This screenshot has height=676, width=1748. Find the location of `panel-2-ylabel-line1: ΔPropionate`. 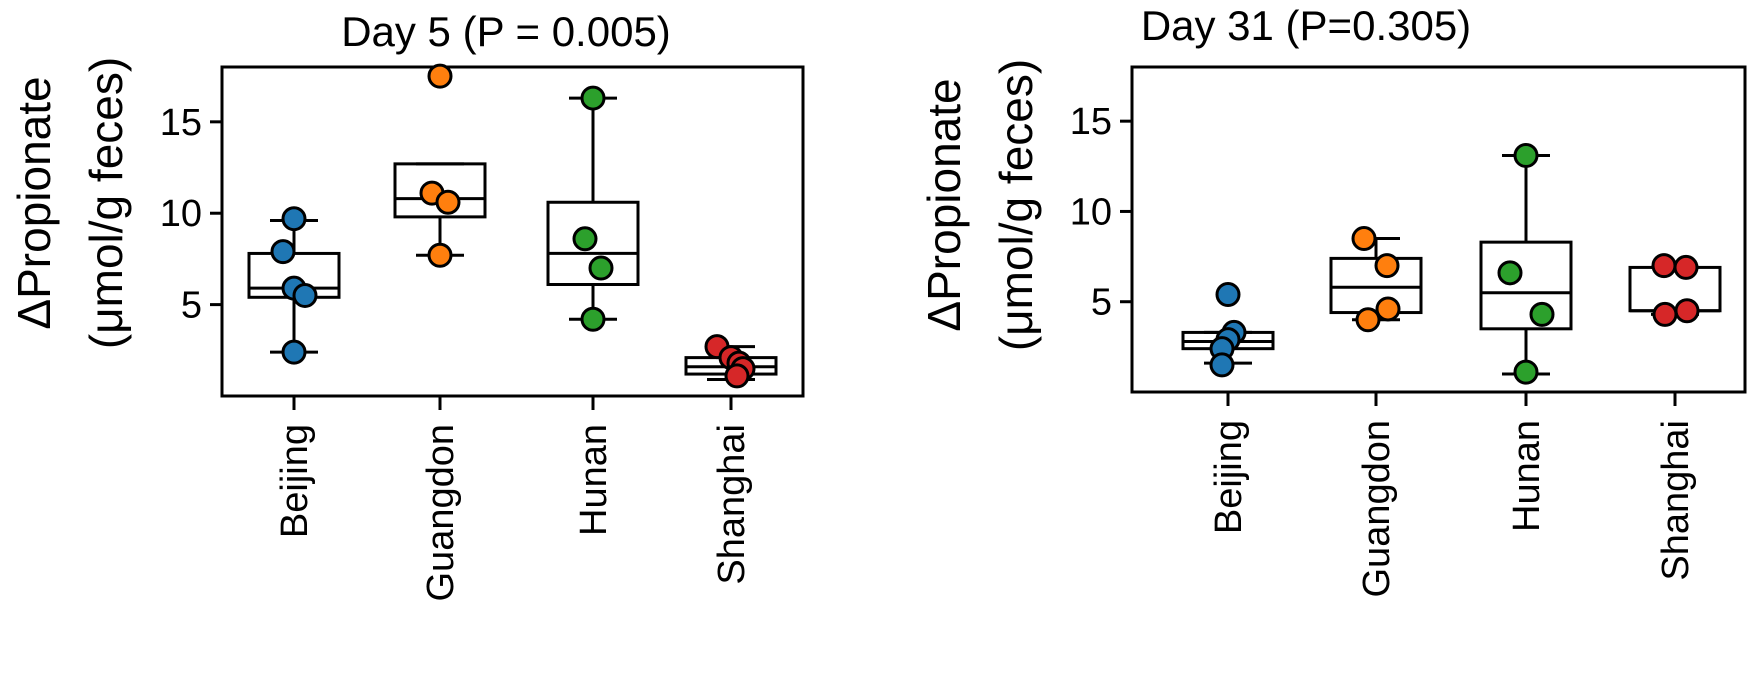

panel-2-ylabel-line1: ΔPropionate is located at coordinates (944, 204).